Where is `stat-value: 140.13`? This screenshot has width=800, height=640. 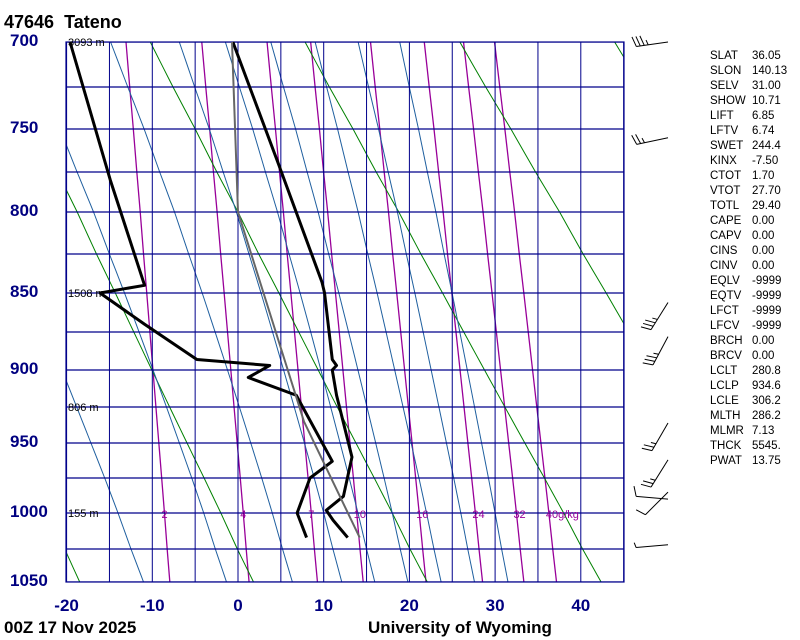
stat-value: 140.13 is located at coordinates (770, 71).